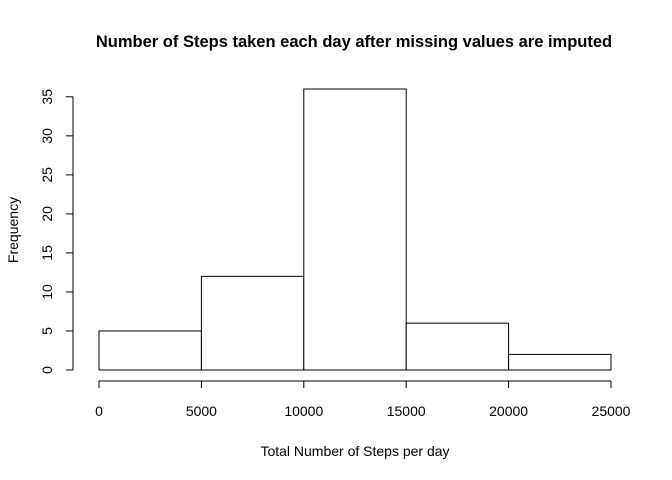 The height and width of the screenshot is (480, 672). Describe the element at coordinates (363, 399) in the screenshot. I see `x-axis: 0 5000 10000 15000 20000 25000` at that location.